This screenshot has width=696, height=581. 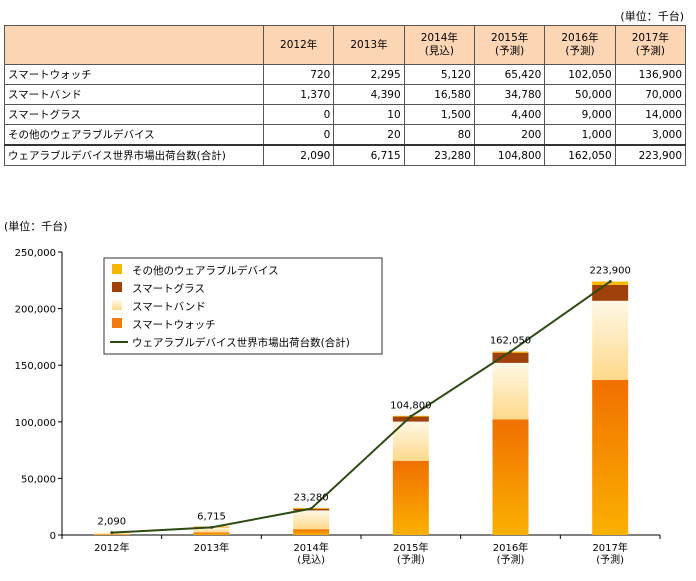 I want to click on total-data-label: 2,090, so click(x=112, y=522).